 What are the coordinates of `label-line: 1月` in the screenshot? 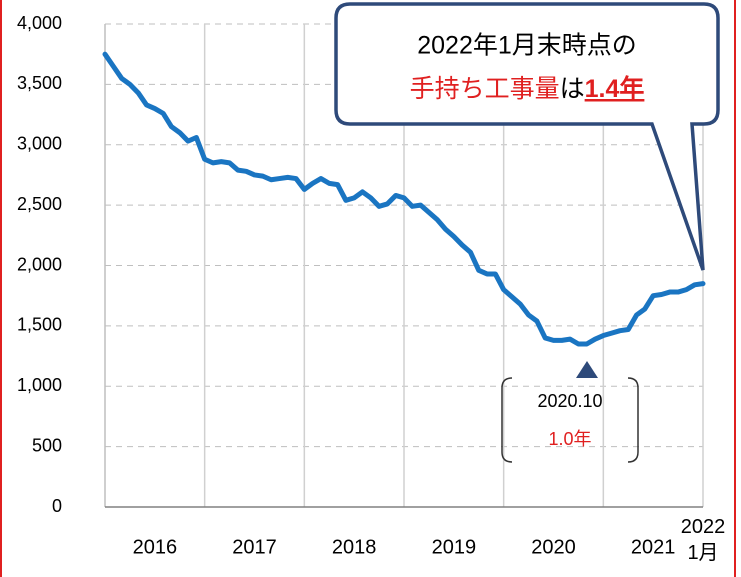 It's located at (702, 553).